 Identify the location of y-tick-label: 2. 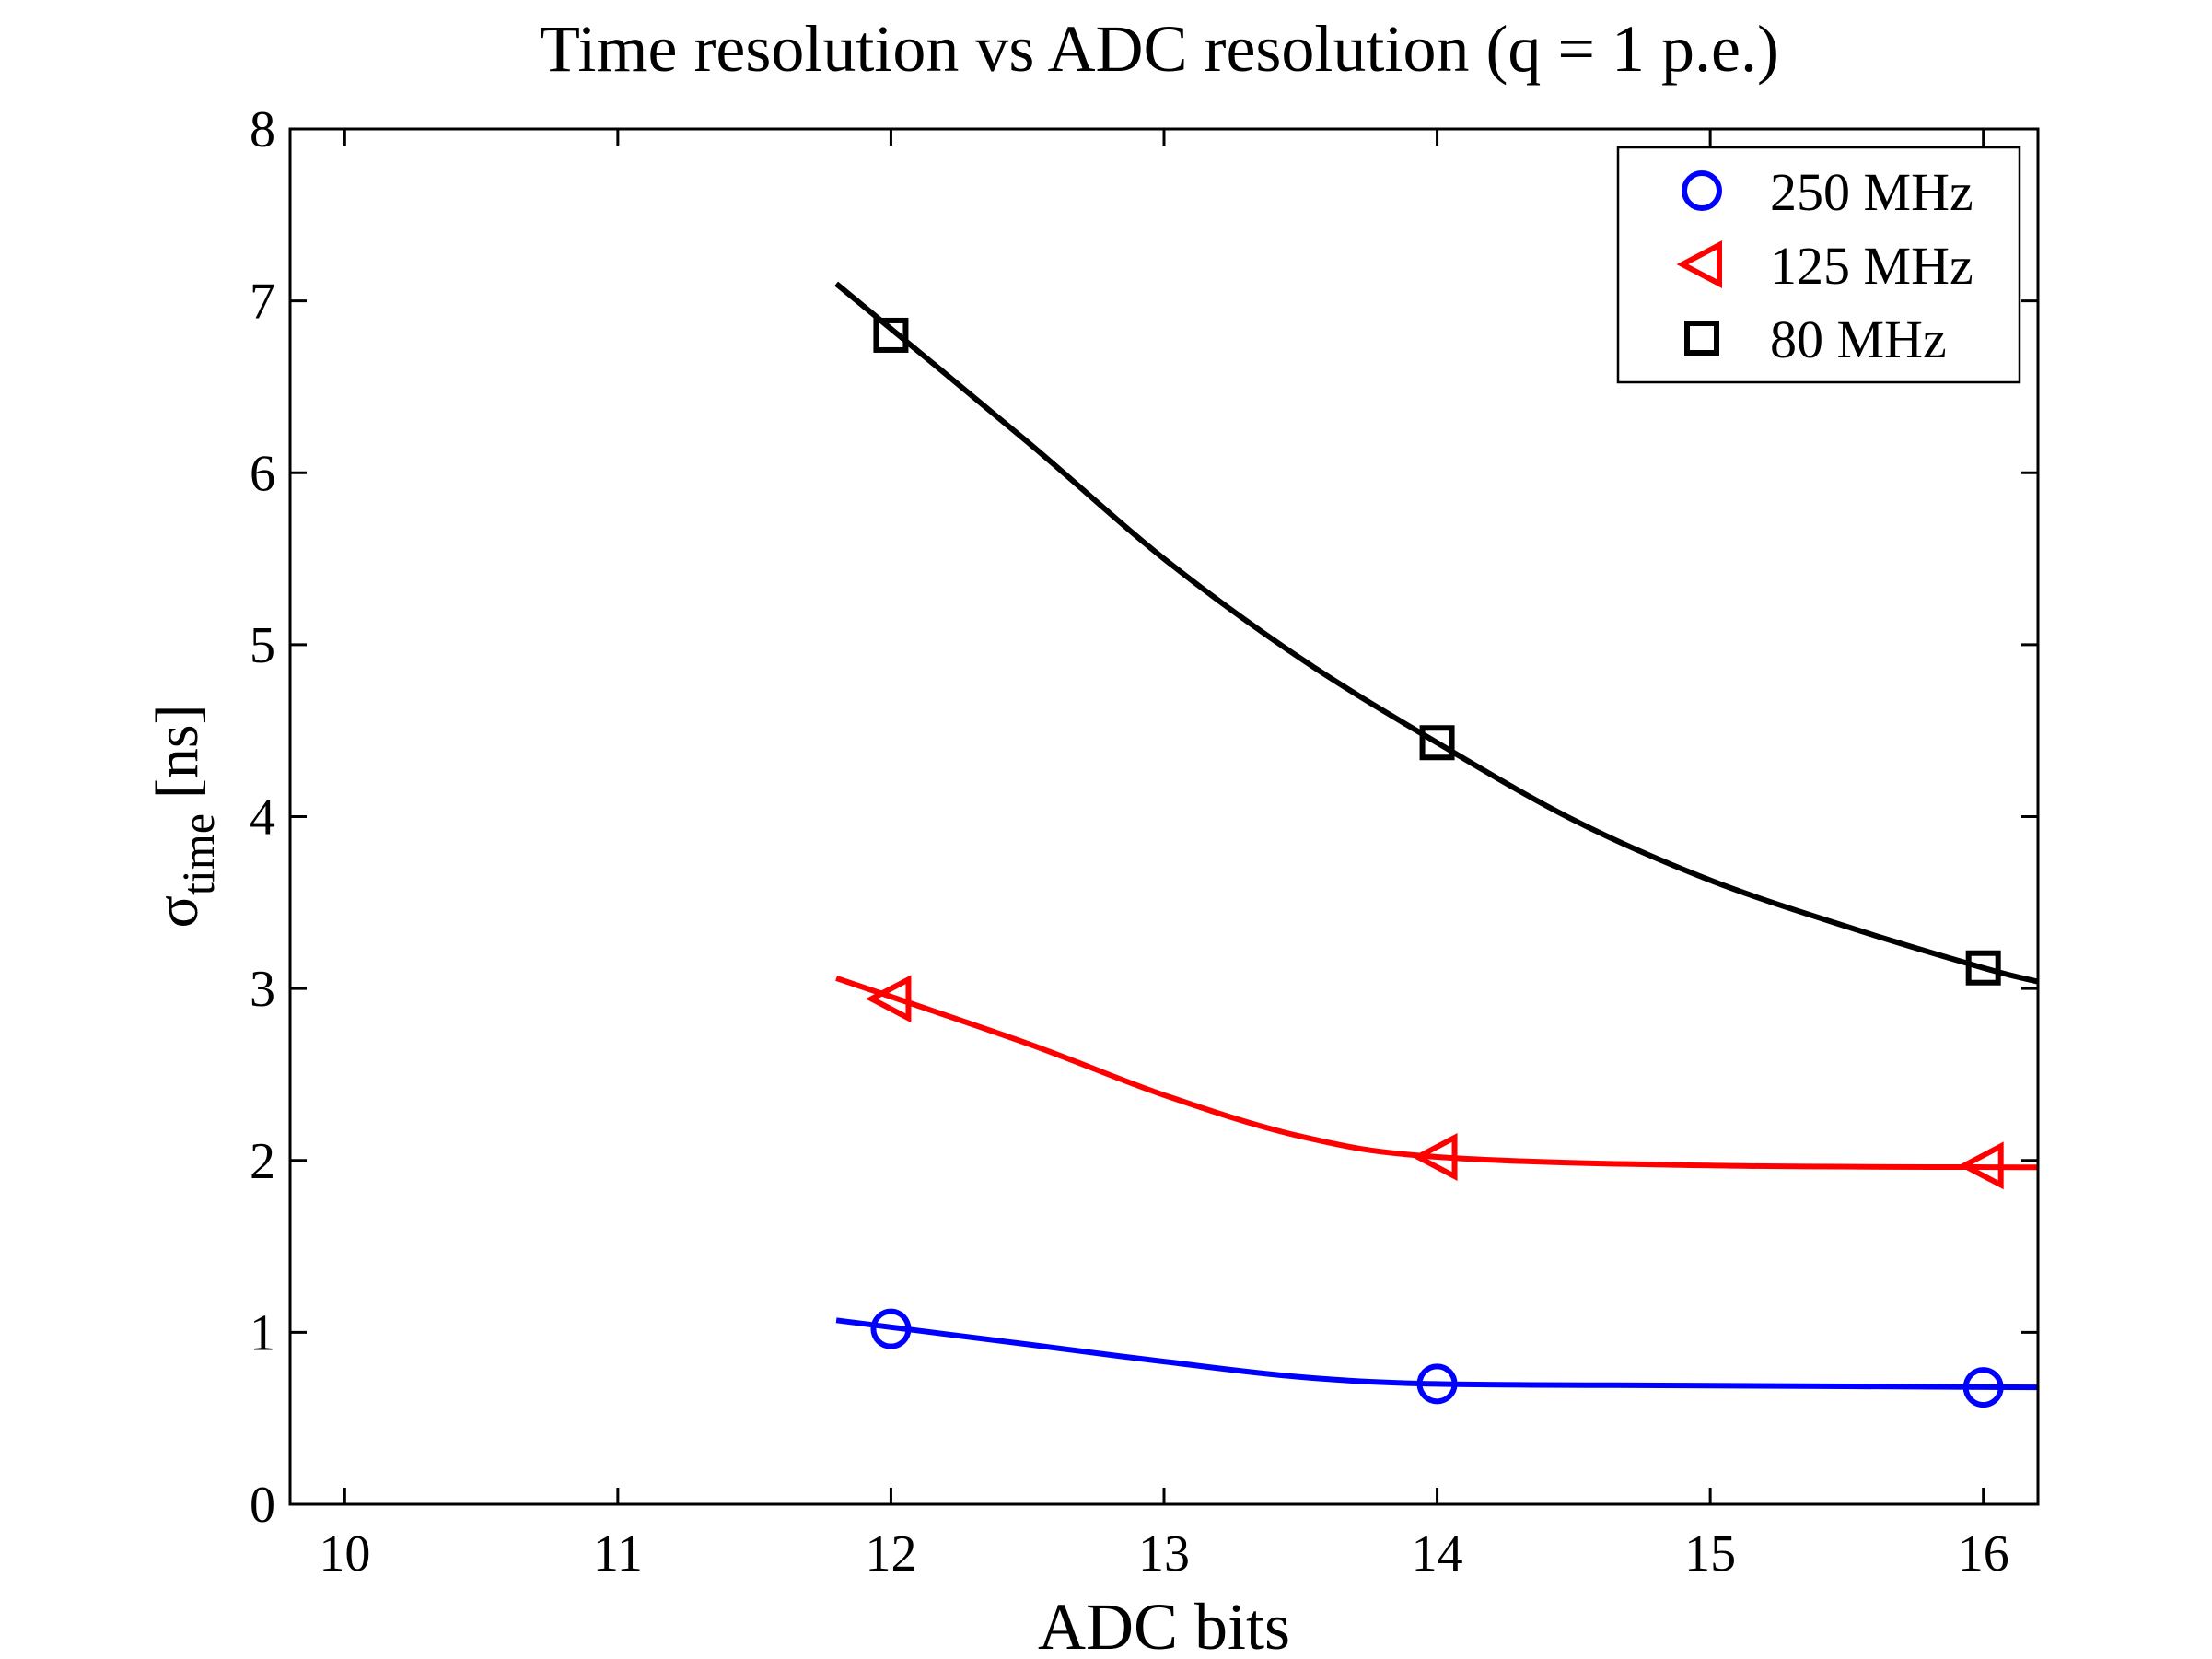
(263, 1161).